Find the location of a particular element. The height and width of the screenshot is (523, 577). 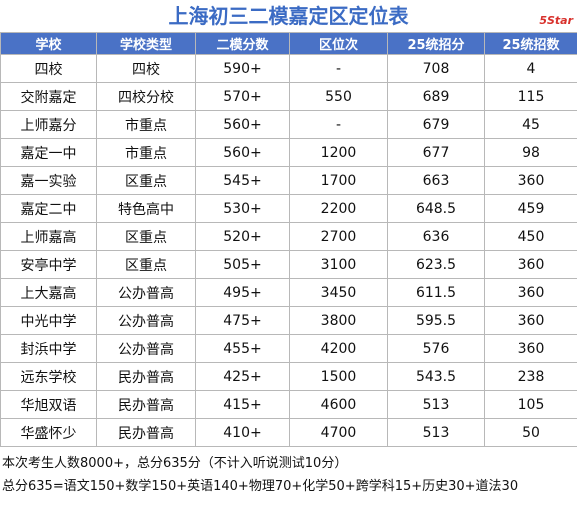

table-row: 四校 四校 590+ -708 4 is located at coordinates (288, 68).